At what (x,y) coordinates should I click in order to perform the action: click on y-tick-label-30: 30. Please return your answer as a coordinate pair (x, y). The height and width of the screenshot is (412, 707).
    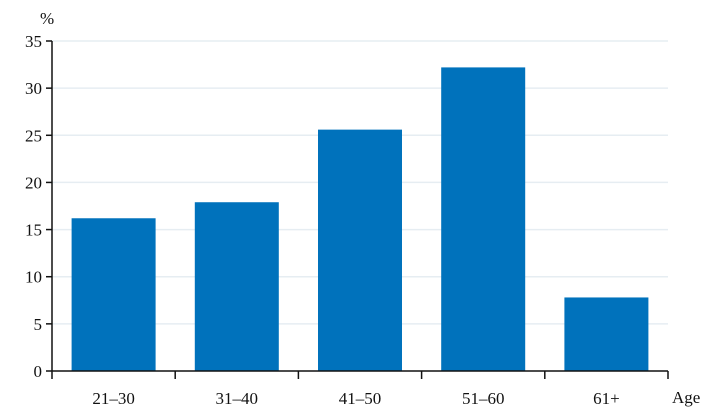
    Looking at the image, I should click on (33, 88).